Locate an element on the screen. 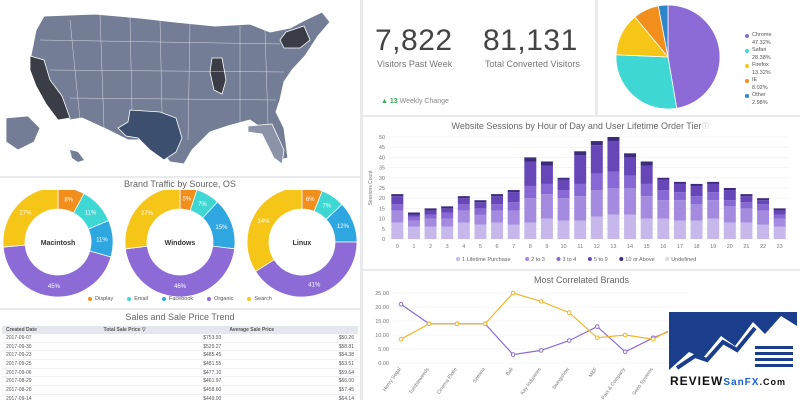 Image resolution: width=800 pixels, height=400 pixels. pie-slice-other is located at coordinates (663, 31).